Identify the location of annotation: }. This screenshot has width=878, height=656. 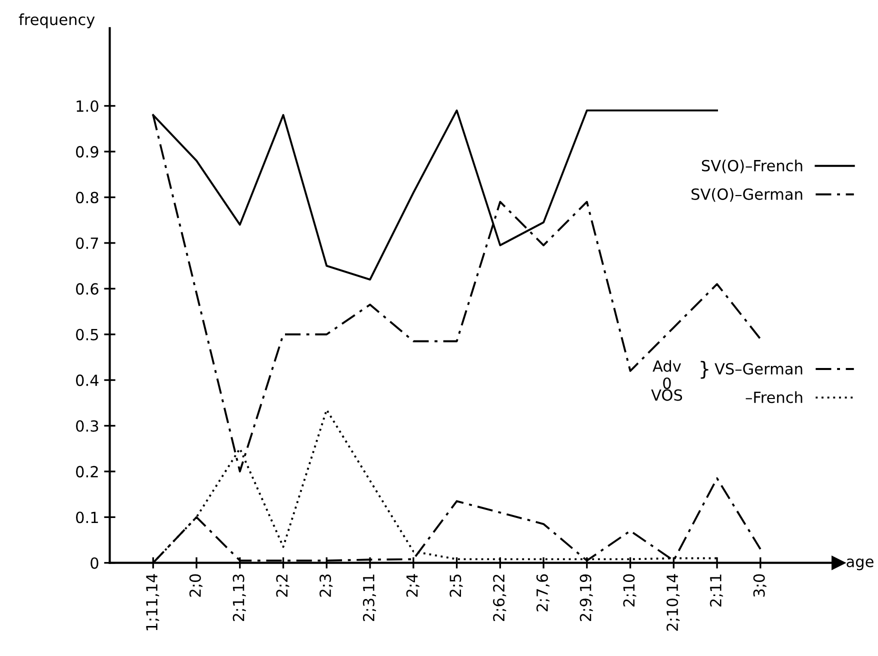
(704, 369).